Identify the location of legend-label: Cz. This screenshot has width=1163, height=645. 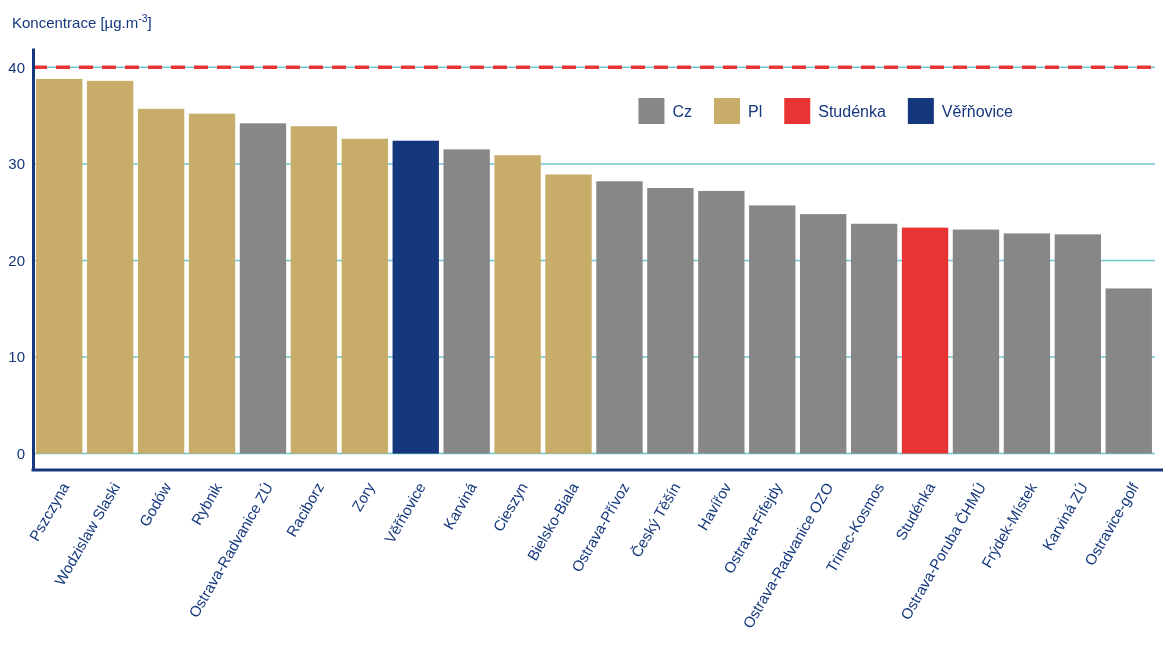
(682, 111).